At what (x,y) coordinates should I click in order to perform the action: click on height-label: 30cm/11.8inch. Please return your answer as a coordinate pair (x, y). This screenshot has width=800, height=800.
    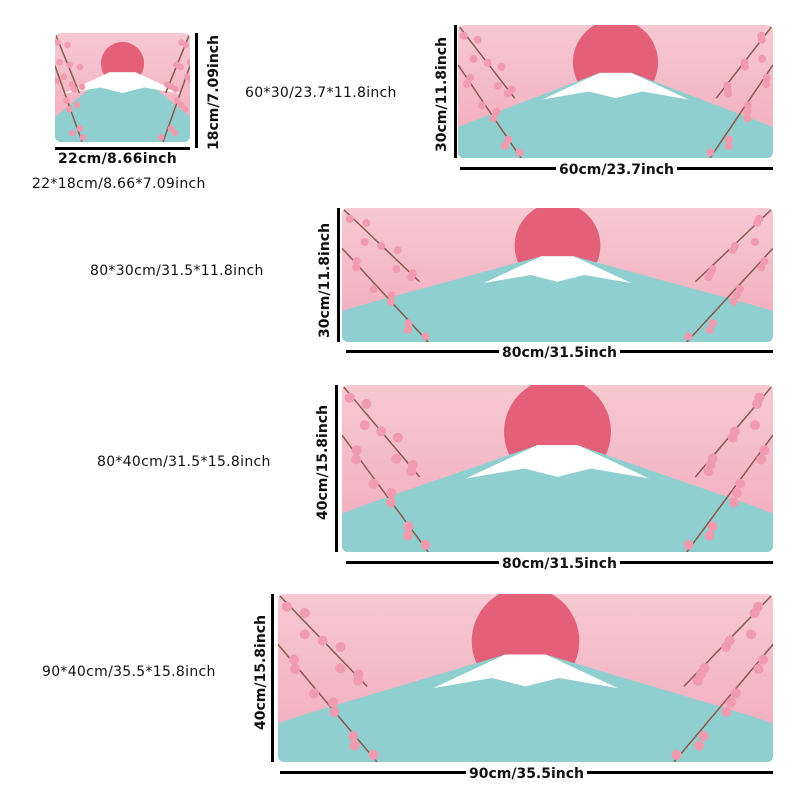
    Looking at the image, I should click on (325, 280).